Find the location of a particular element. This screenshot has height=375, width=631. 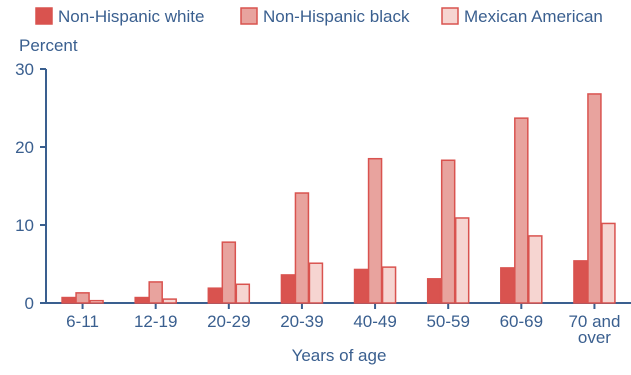

x-tick-label: 50-59 is located at coordinates (447, 321).